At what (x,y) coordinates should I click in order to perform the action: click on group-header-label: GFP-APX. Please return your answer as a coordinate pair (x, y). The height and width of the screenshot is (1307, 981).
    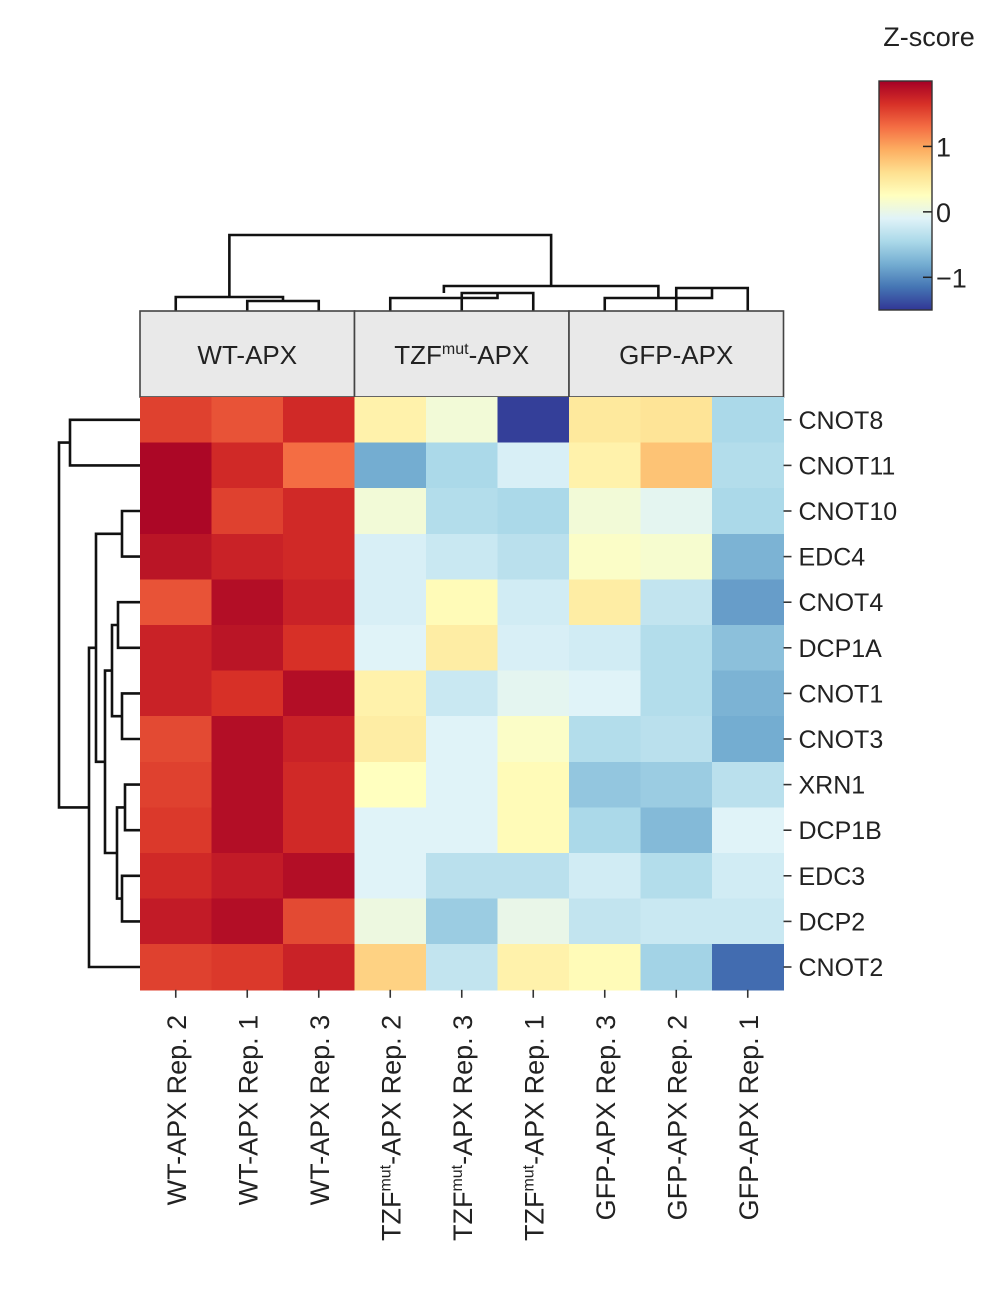
    Looking at the image, I should click on (676, 355).